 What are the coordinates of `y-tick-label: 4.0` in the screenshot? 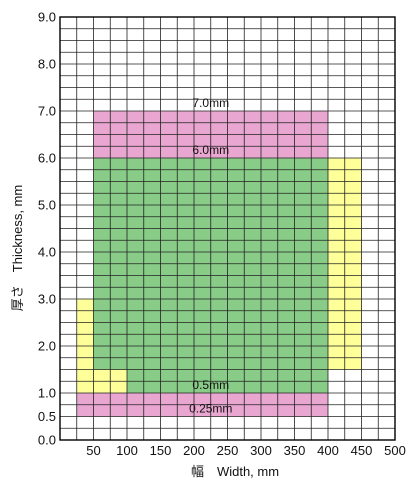 It's located at (47, 252).